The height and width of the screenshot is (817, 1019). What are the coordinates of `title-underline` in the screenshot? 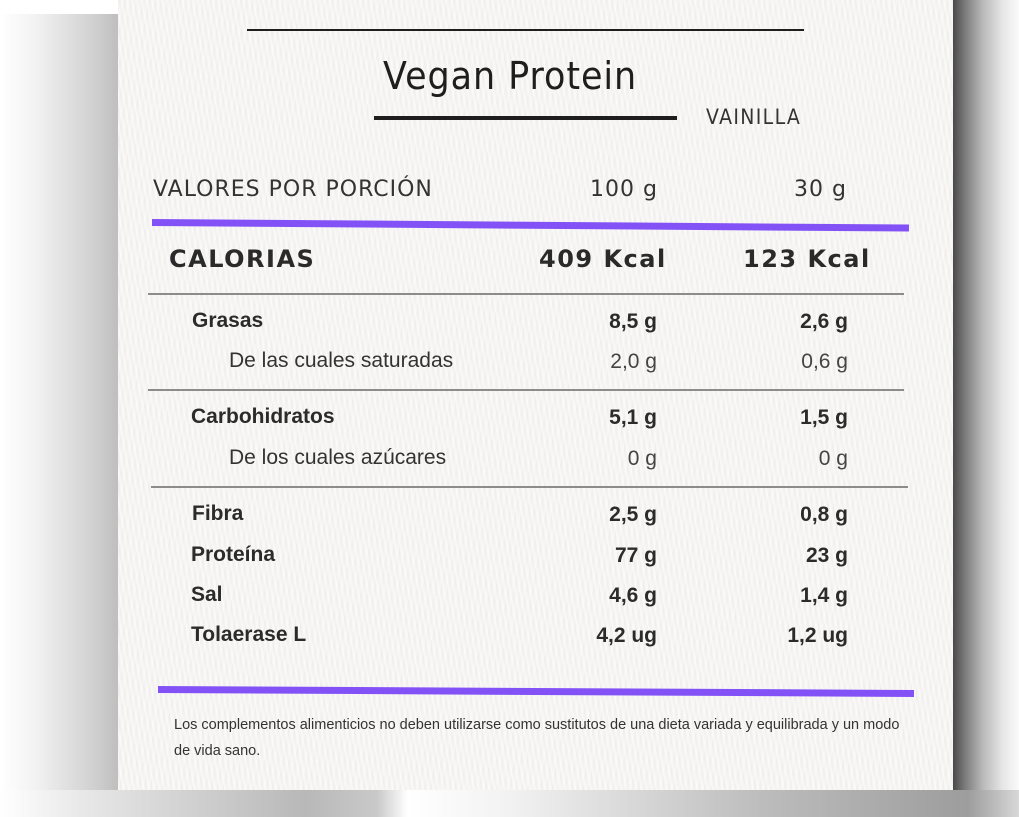 It's located at (525, 118).